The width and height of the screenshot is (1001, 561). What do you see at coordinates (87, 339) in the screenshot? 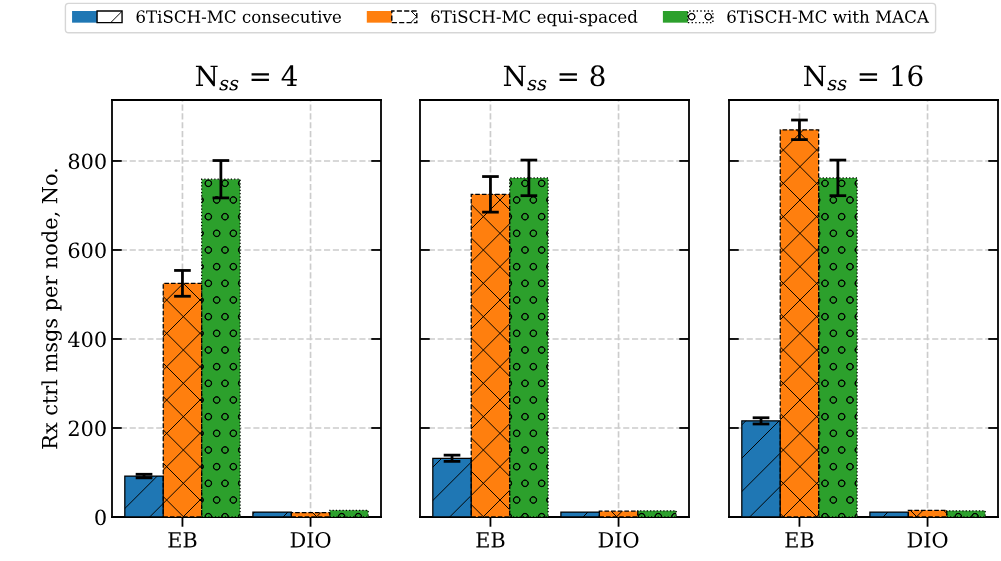
I see `y-tick-label: 400` at bounding box center [87, 339].